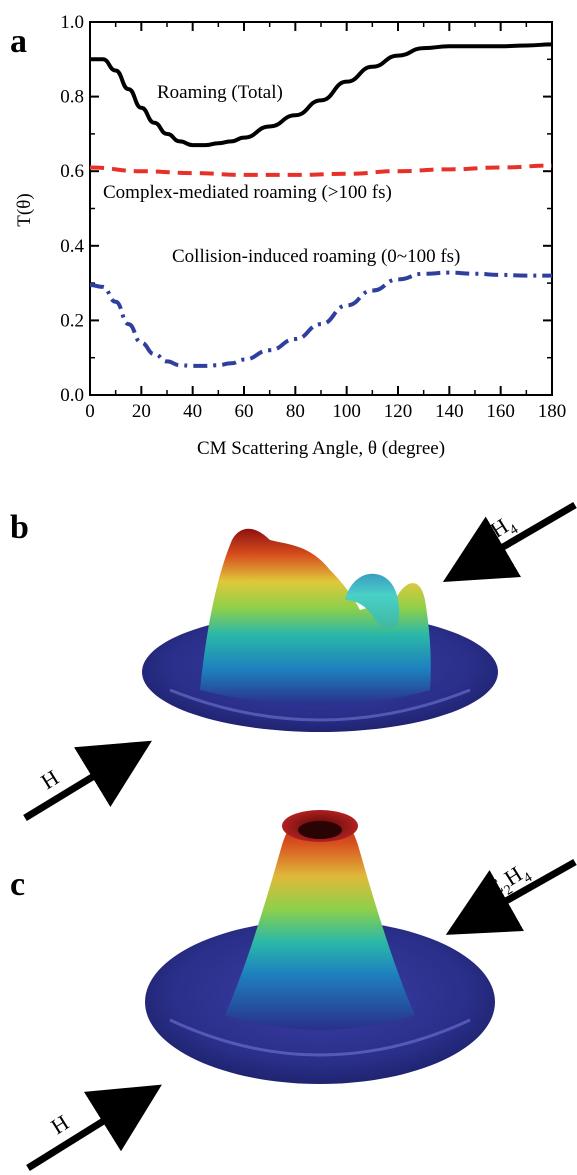 This screenshot has height=1175, width=577. I want to click on y-tick-label: 1.0, so click(72, 22).